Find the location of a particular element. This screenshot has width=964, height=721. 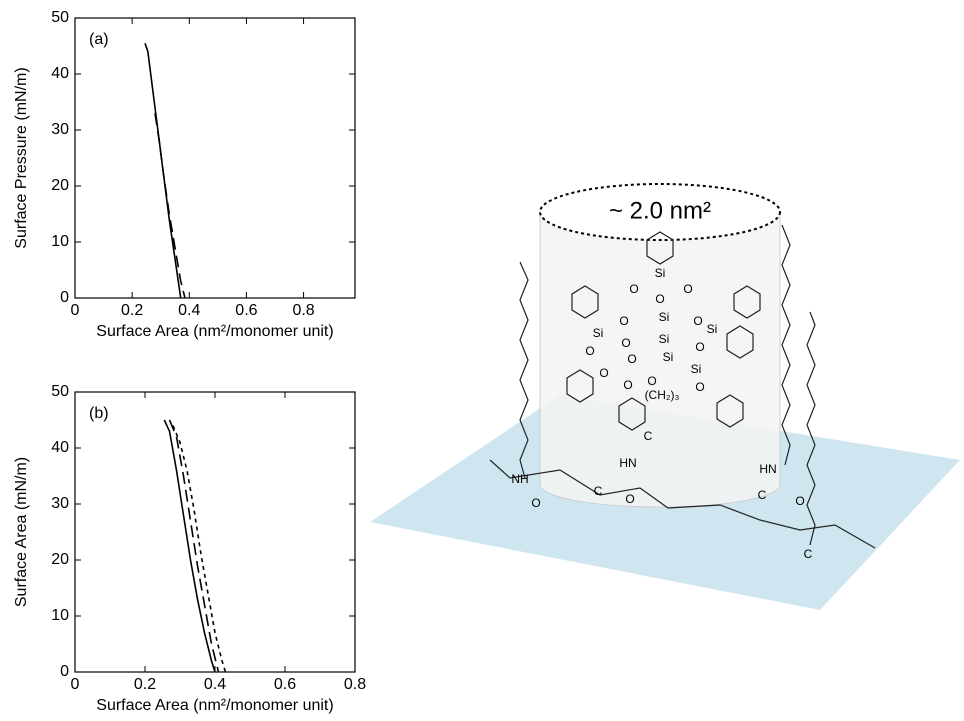

panel-label: (a) is located at coordinates (99, 39).